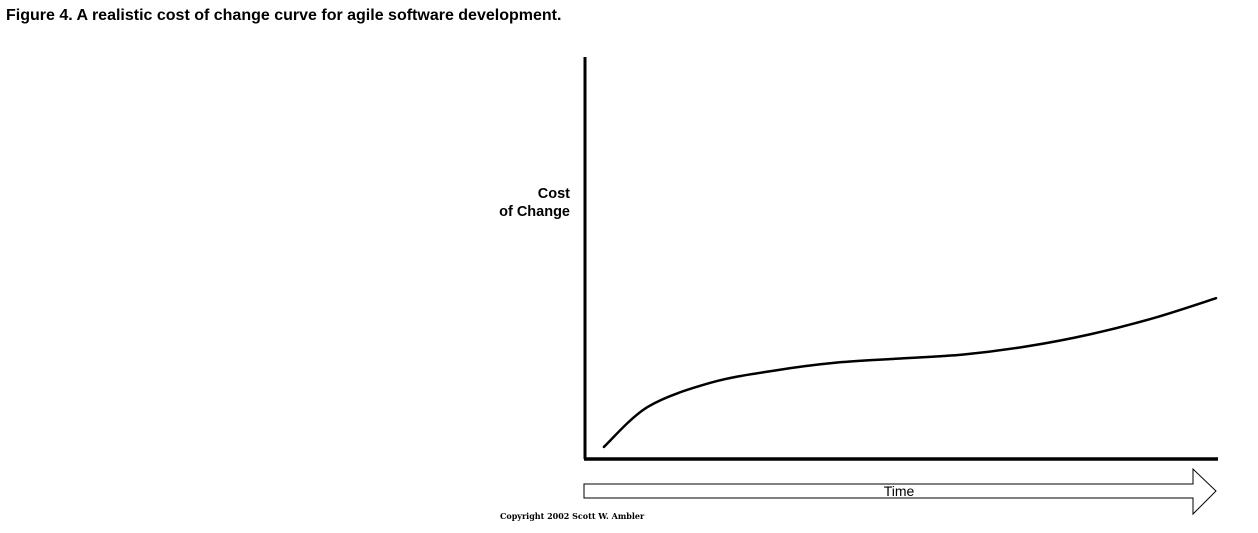 Image resolution: width=1258 pixels, height=533 pixels. What do you see at coordinates (534, 203) in the screenshot?
I see `y-axis-label: Cost of Change` at bounding box center [534, 203].